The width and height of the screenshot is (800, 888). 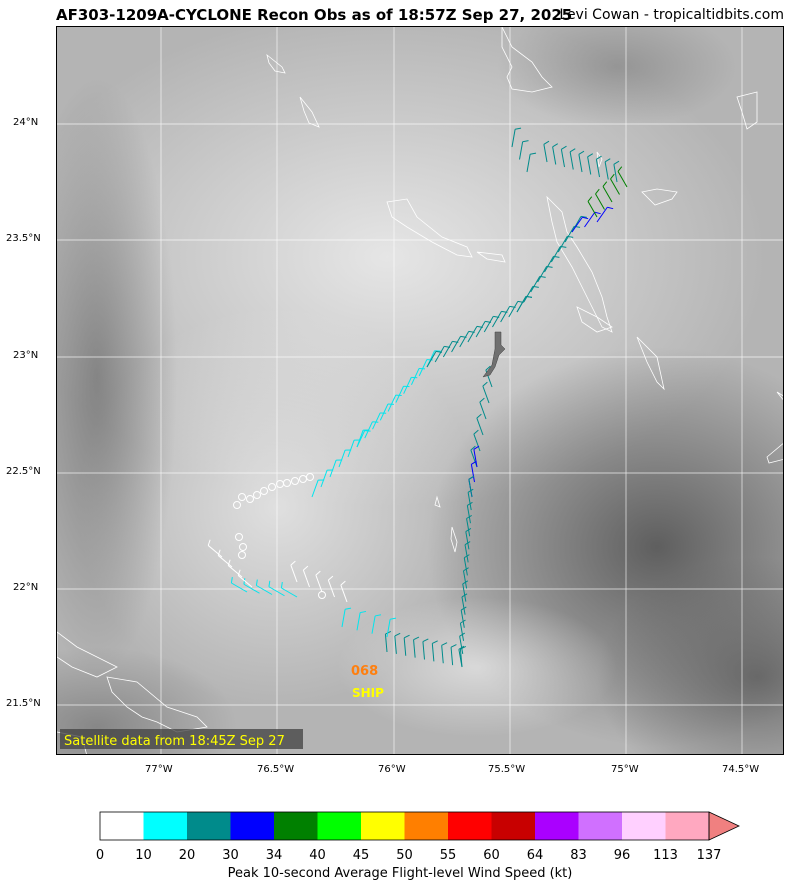 I want to click on lat-label-21-5: 21.5°N, so click(x=23, y=703).